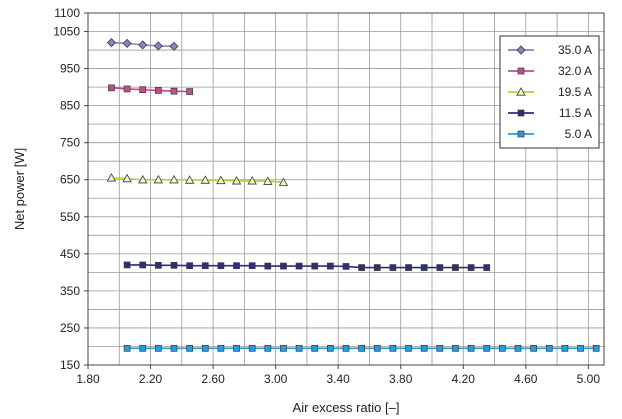 Image resolution: width=622 pixels, height=419 pixels. What do you see at coordinates (346, 407) in the screenshot?
I see `x-axis-label: Air excess ratio [–]` at bounding box center [346, 407].